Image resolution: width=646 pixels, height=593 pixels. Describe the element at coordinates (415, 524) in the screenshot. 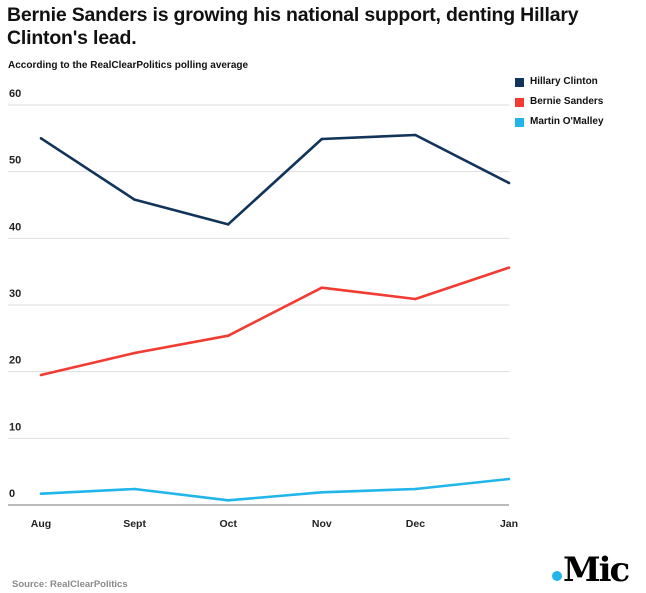

I see `x-tick-label: Dec` at that location.